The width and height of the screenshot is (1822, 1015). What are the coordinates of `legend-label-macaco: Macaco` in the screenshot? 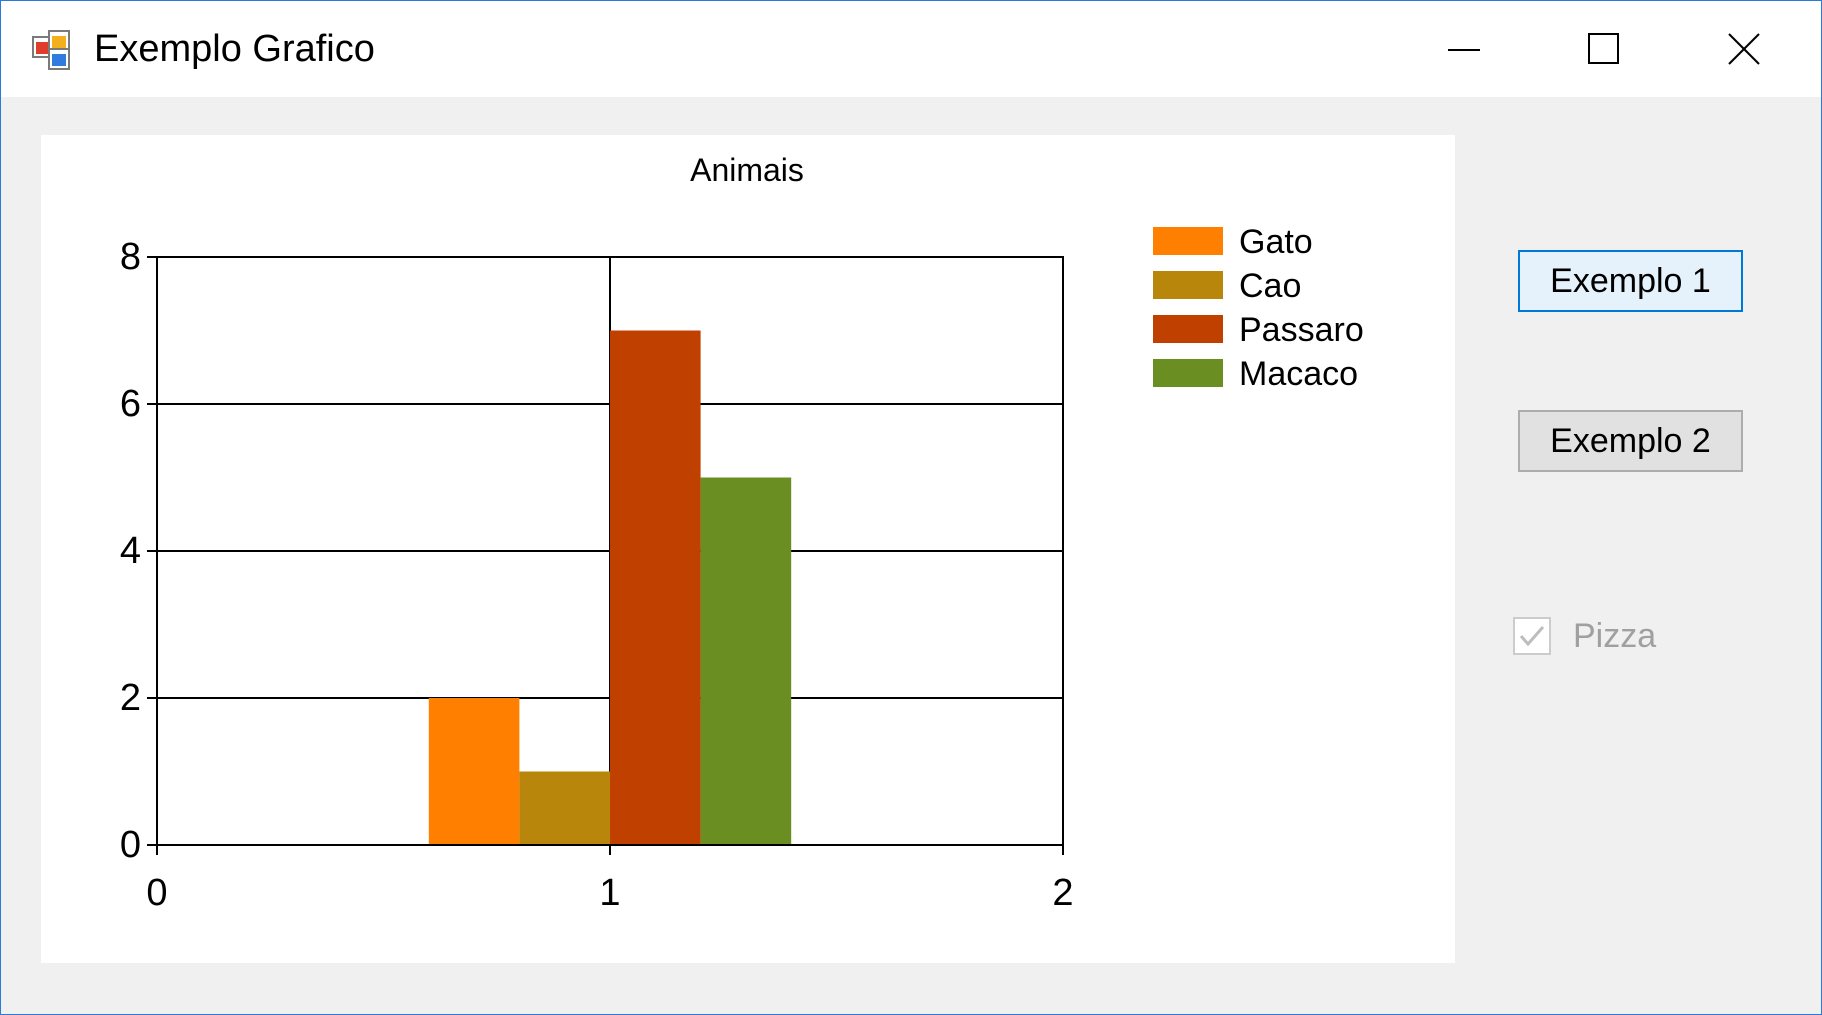 It's located at (1298, 374).